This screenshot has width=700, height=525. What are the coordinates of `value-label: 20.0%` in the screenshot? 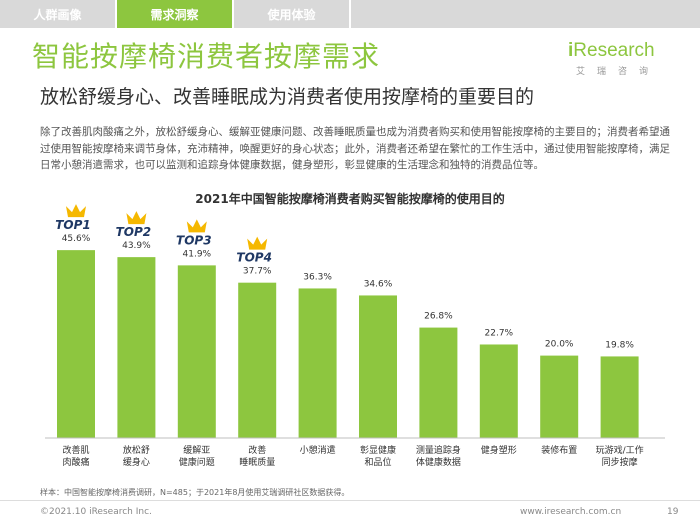 It's located at (559, 345).